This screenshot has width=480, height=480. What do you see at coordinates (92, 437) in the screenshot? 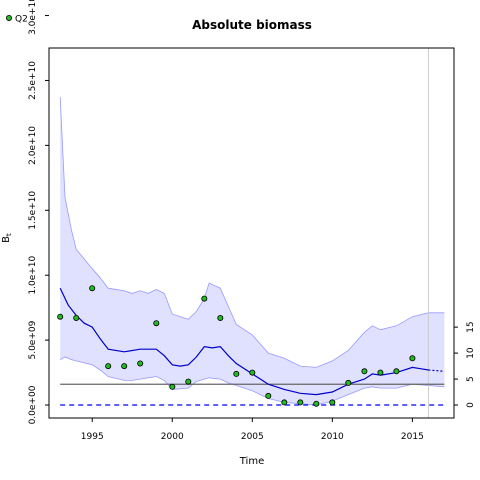
I see `x-tick-label: 1995` at bounding box center [92, 437].